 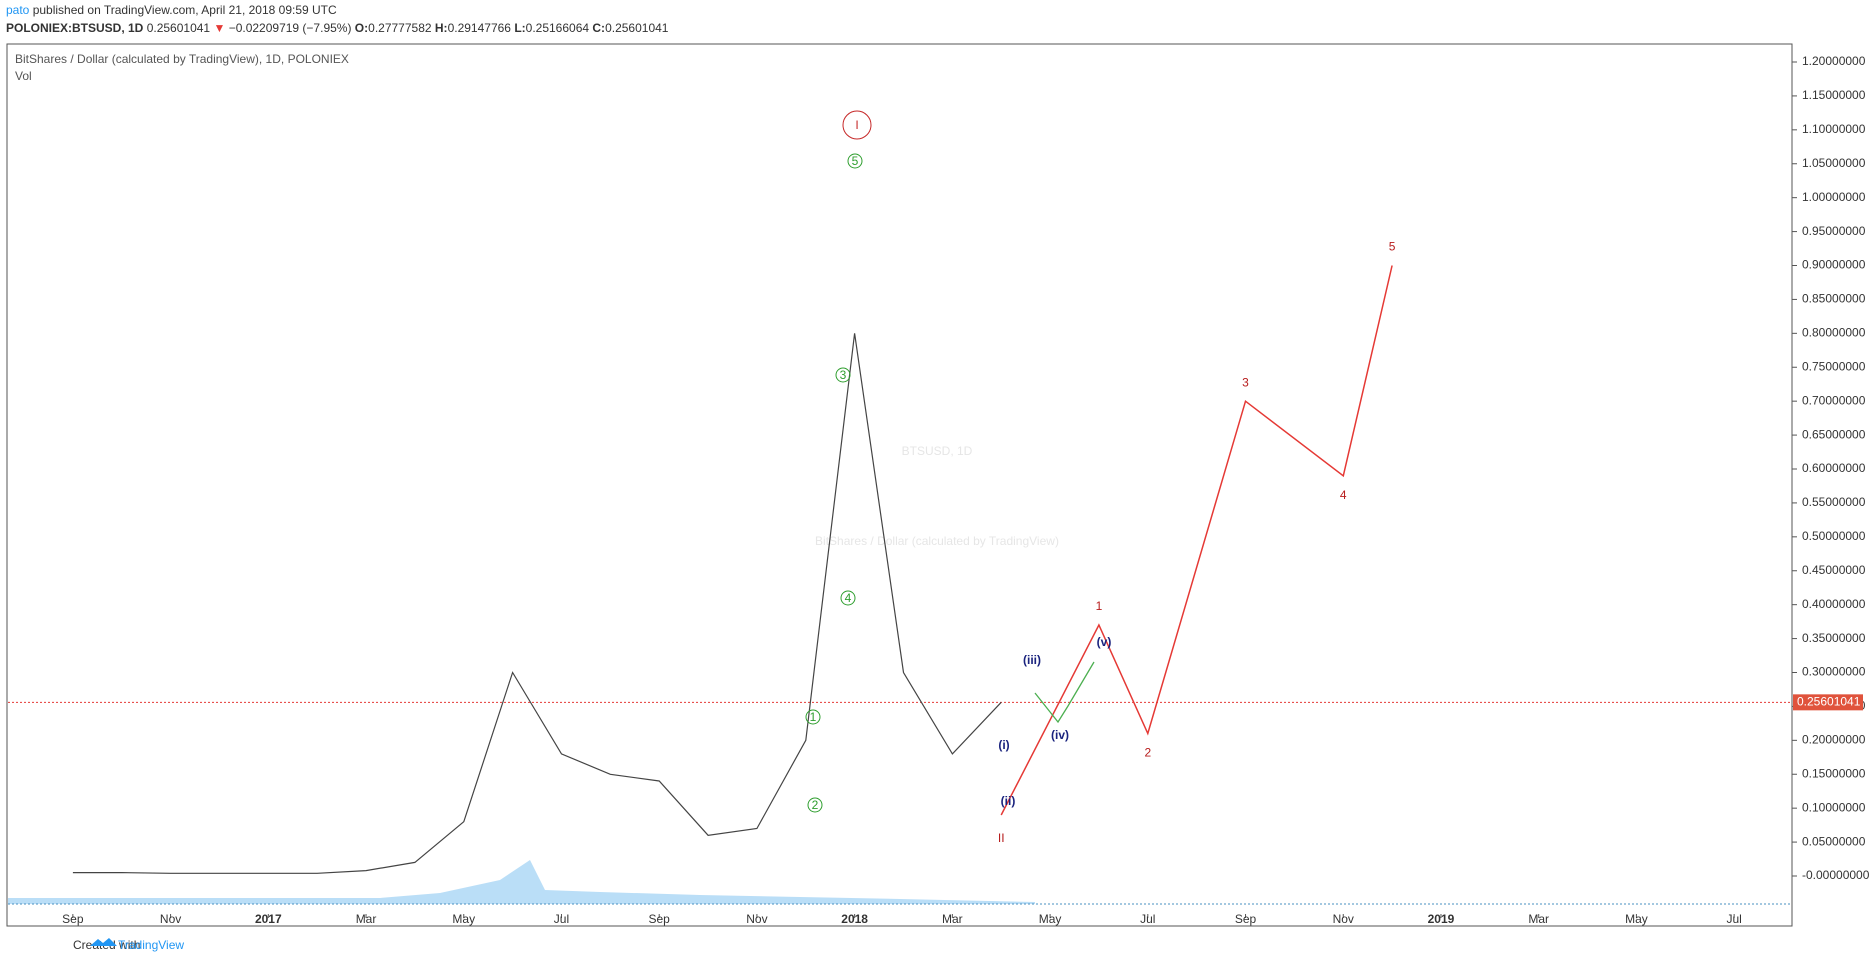 I want to click on x-tick-label: 2018, so click(x=854, y=919).